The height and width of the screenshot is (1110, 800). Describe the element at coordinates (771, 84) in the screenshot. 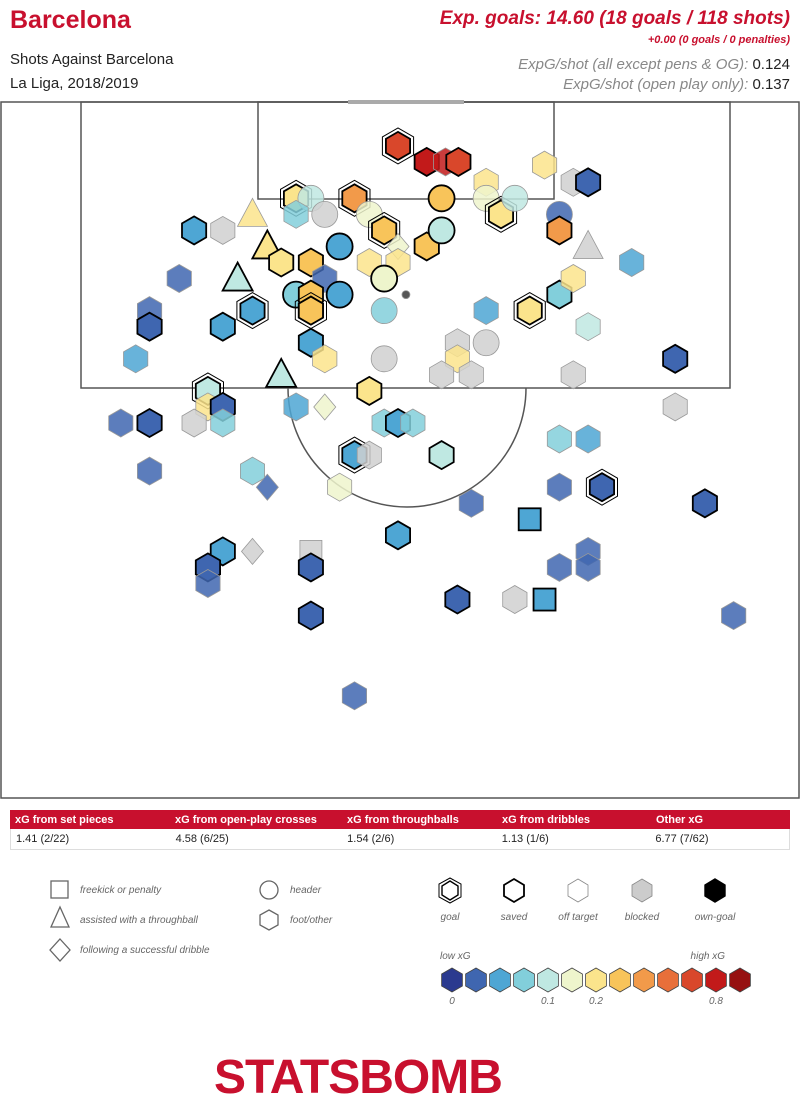

I see `xg-per-shot-open-value: 0.137` at that location.